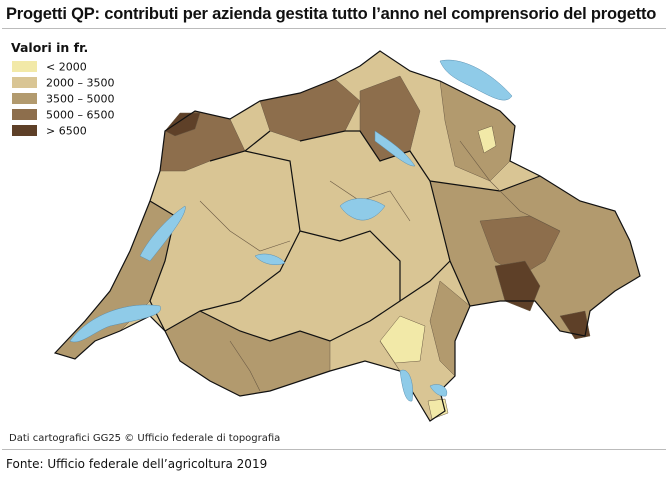 The height and width of the screenshot is (478, 668). I want to click on legend-label: 2000 – 3500, so click(80, 83).